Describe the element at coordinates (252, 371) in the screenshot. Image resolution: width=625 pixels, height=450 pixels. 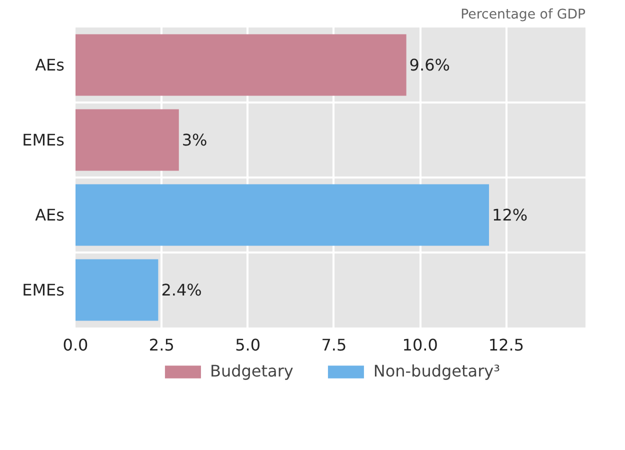
I see `legend-label: Budgetary` at that location.